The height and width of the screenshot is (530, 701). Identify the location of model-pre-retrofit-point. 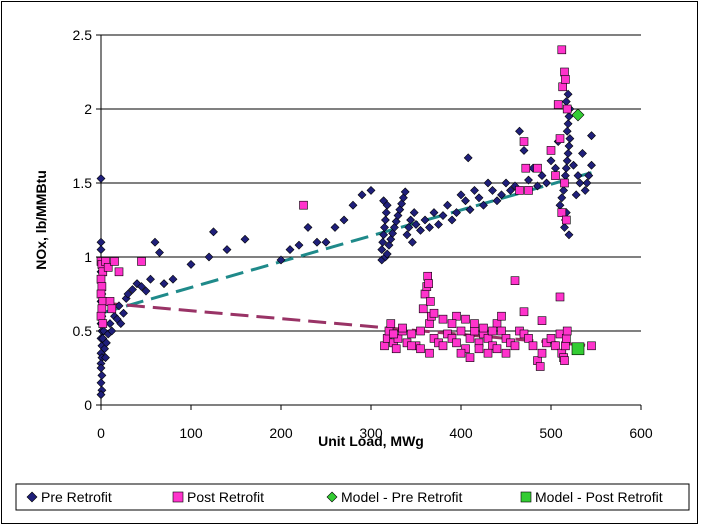
(578, 115).